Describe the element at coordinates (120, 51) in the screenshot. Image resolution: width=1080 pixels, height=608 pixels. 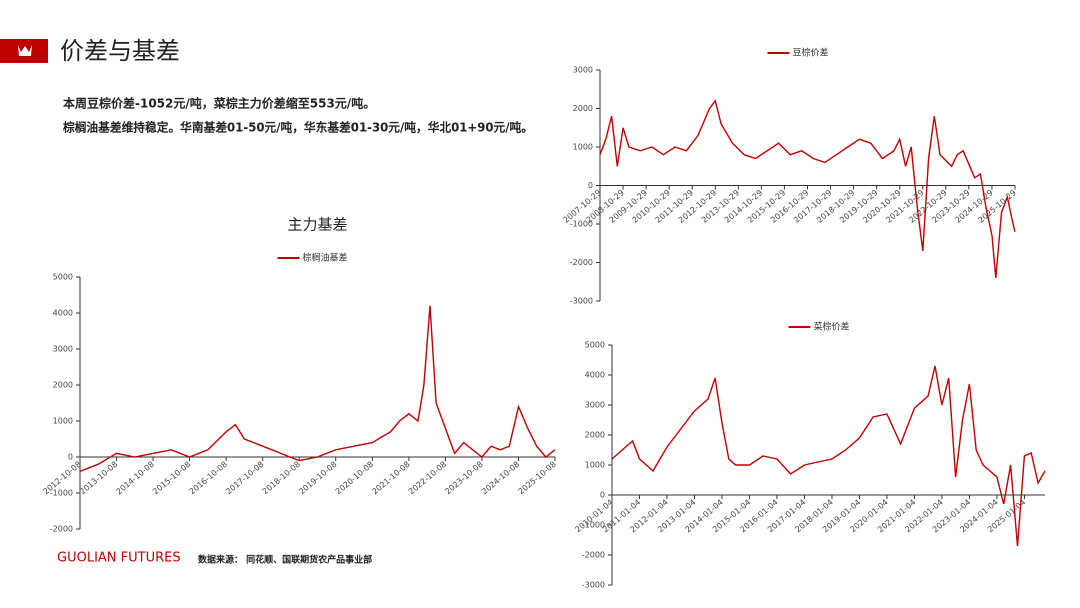
I see `header-title: 价差与基差` at that location.